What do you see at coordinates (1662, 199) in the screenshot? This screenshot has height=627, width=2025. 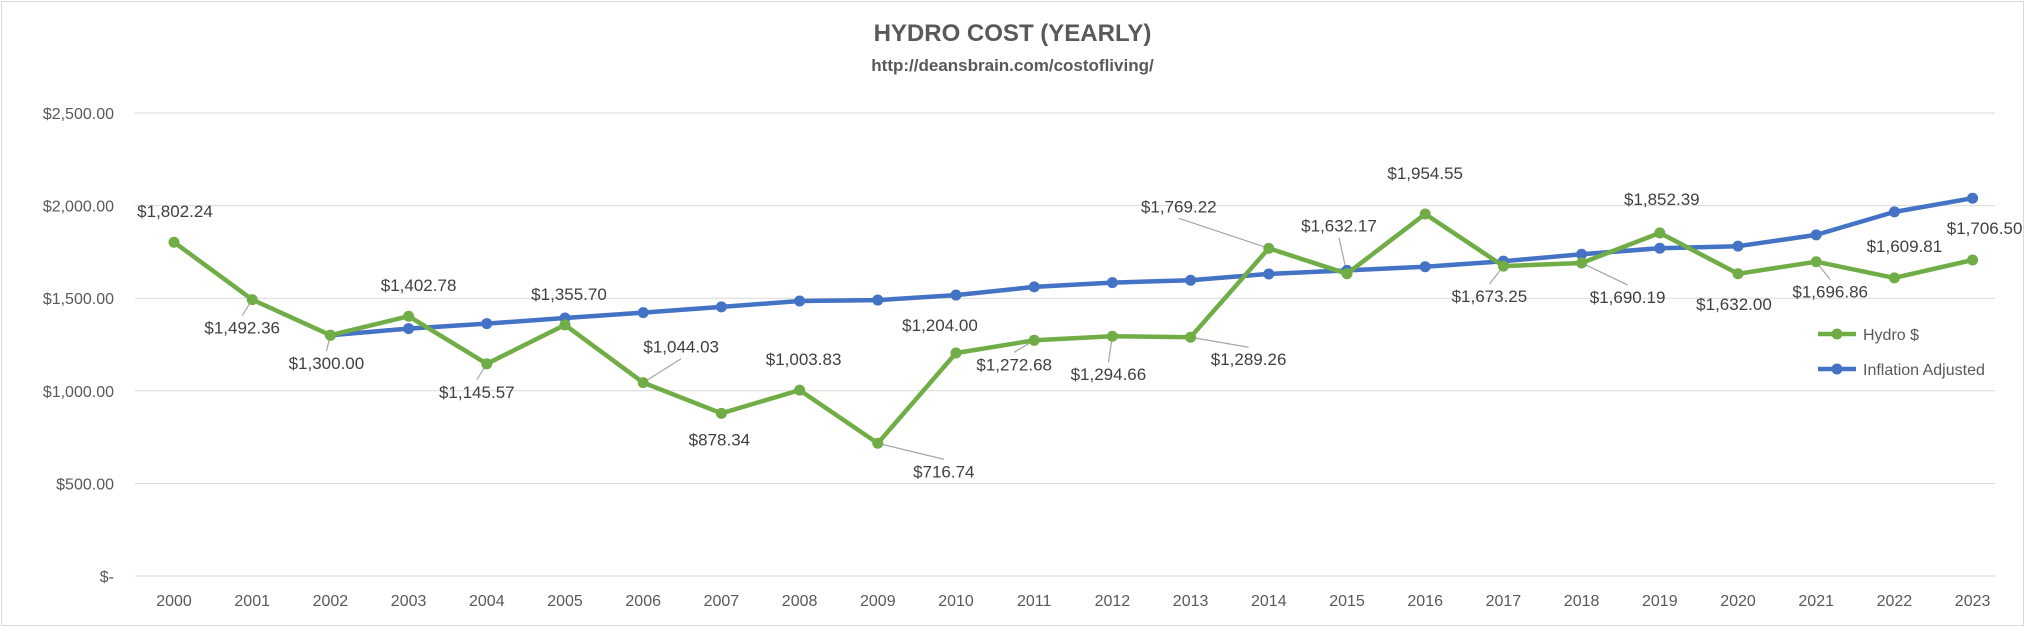 I see `data-label: $1,852.39` at bounding box center [1662, 199].